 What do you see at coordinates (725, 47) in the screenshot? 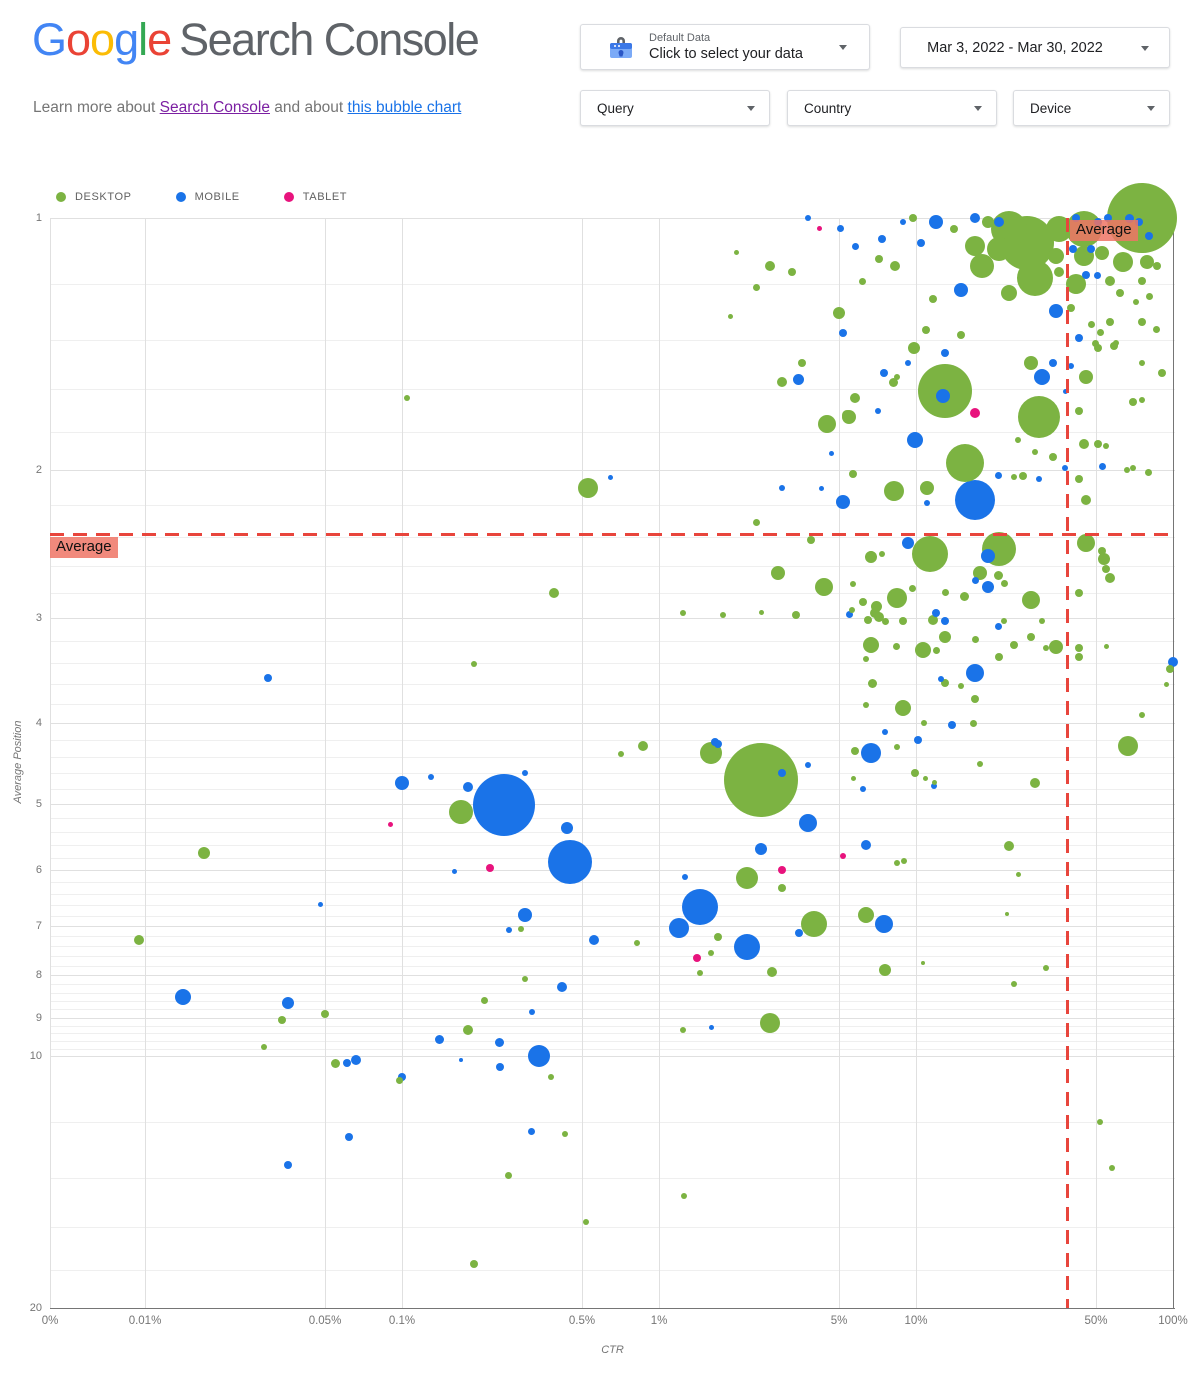
I see `data-source-selector: Default Data Click to select your data` at bounding box center [725, 47].